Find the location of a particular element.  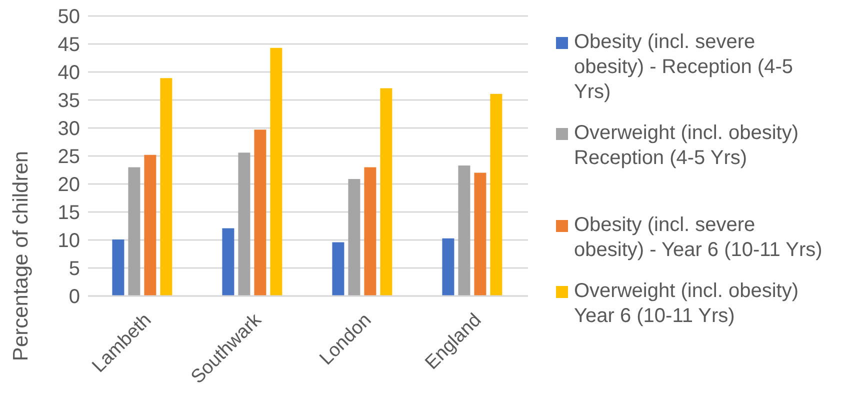

y-tick-label: 40 is located at coordinates (69, 73).